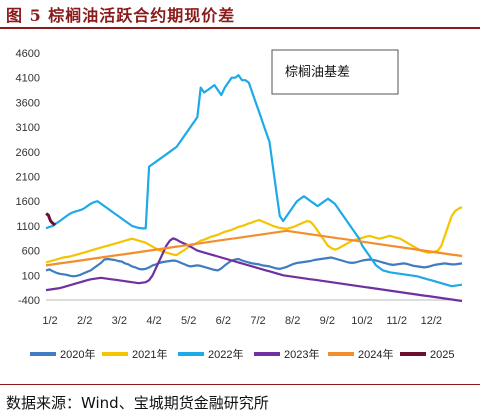  I want to click on series-line-2025, so click(51, 219).